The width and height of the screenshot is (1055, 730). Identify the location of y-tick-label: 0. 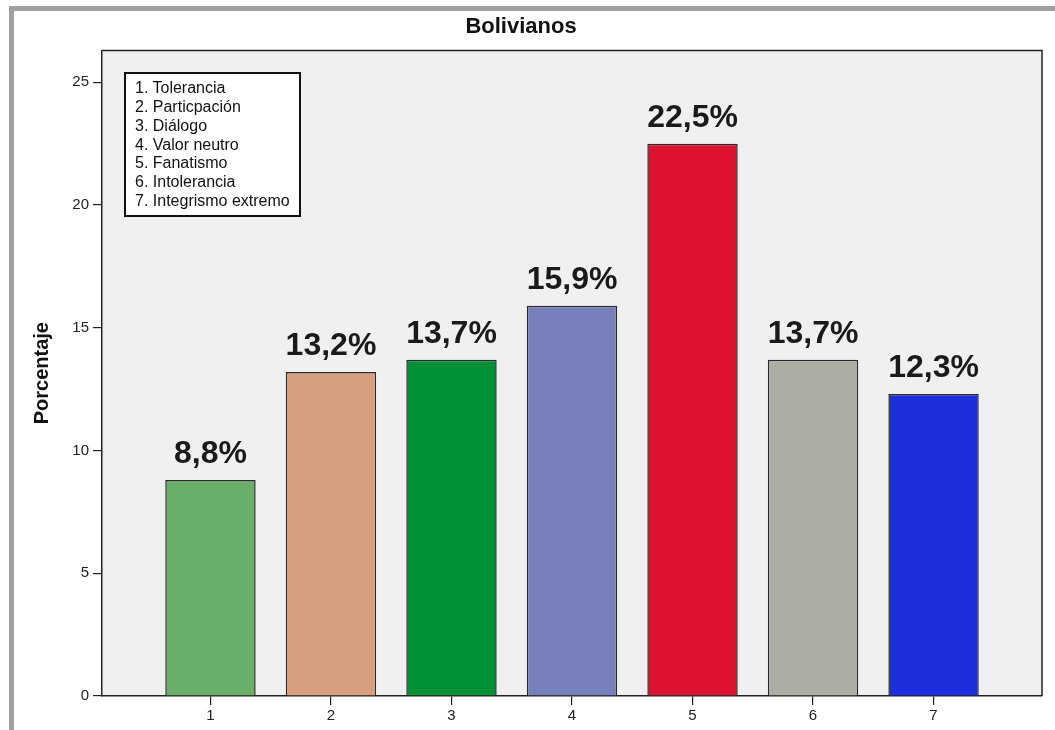
(84, 695).